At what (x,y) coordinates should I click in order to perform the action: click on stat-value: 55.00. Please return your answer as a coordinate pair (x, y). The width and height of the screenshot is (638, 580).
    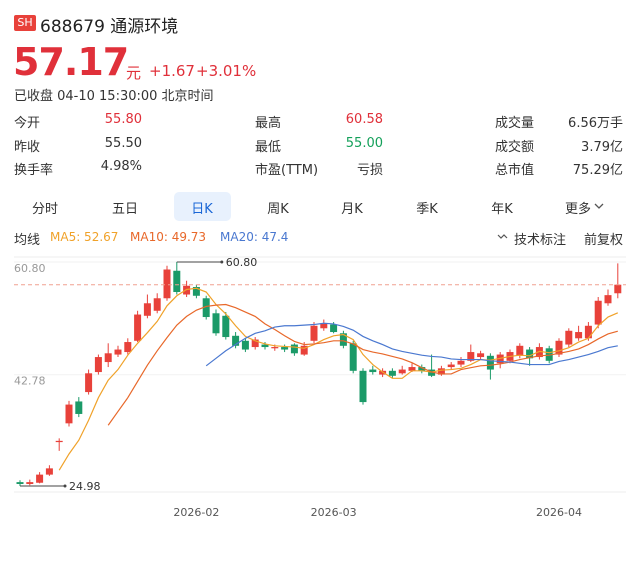
    Looking at the image, I should click on (364, 143).